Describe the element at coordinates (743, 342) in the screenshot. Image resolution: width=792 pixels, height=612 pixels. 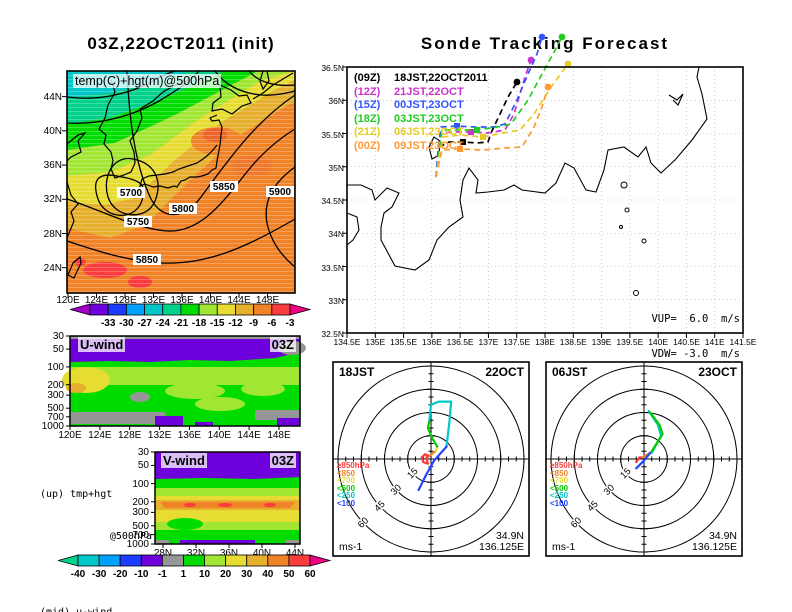
I see `sonde-lon-label-141.5E: 141.5E` at that location.